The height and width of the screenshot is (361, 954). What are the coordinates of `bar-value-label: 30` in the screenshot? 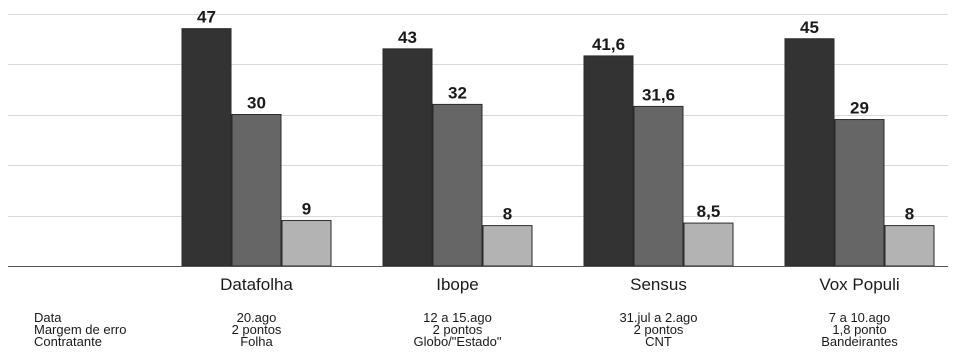 It's located at (256, 103).